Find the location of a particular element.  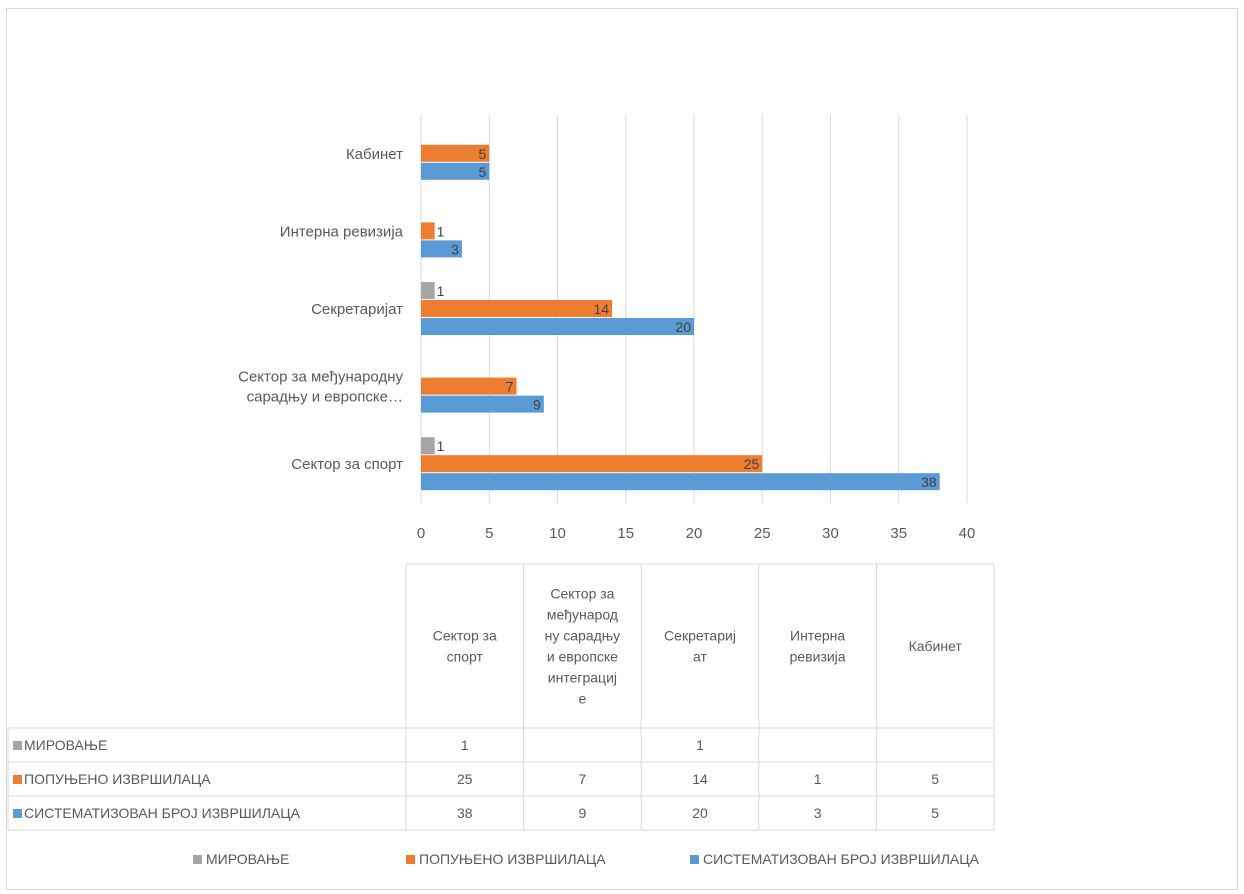

table-cell-value: 9 is located at coordinates (583, 813).